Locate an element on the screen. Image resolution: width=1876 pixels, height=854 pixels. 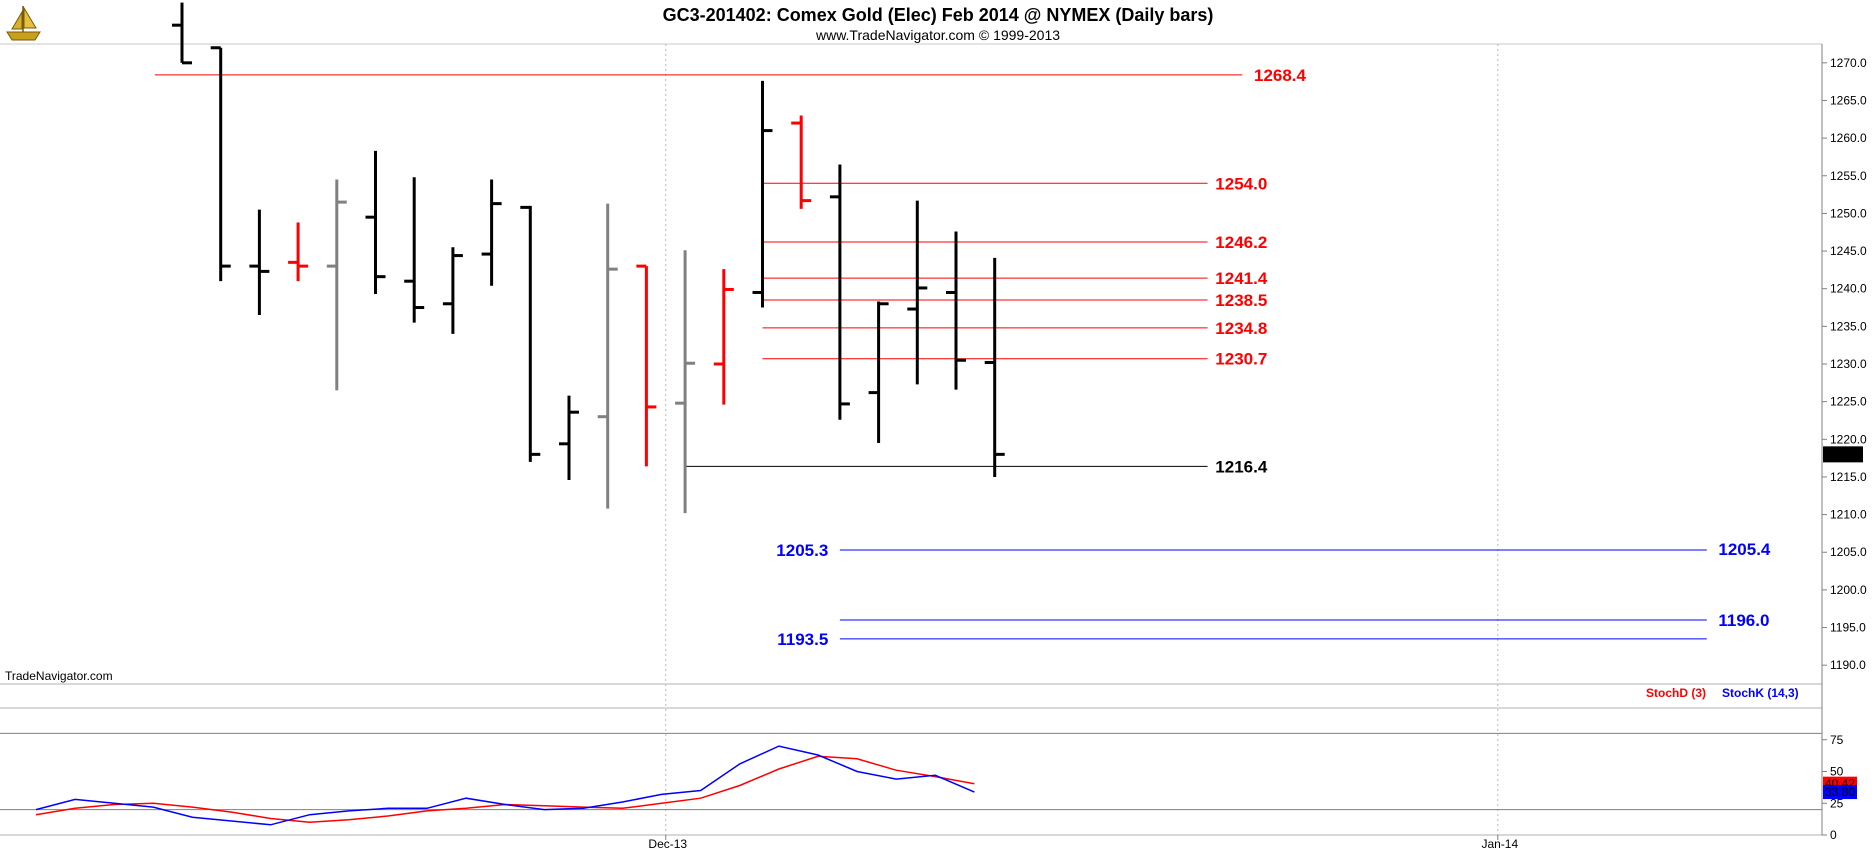
y-tick-label: 1195.0 is located at coordinates (1848, 628).